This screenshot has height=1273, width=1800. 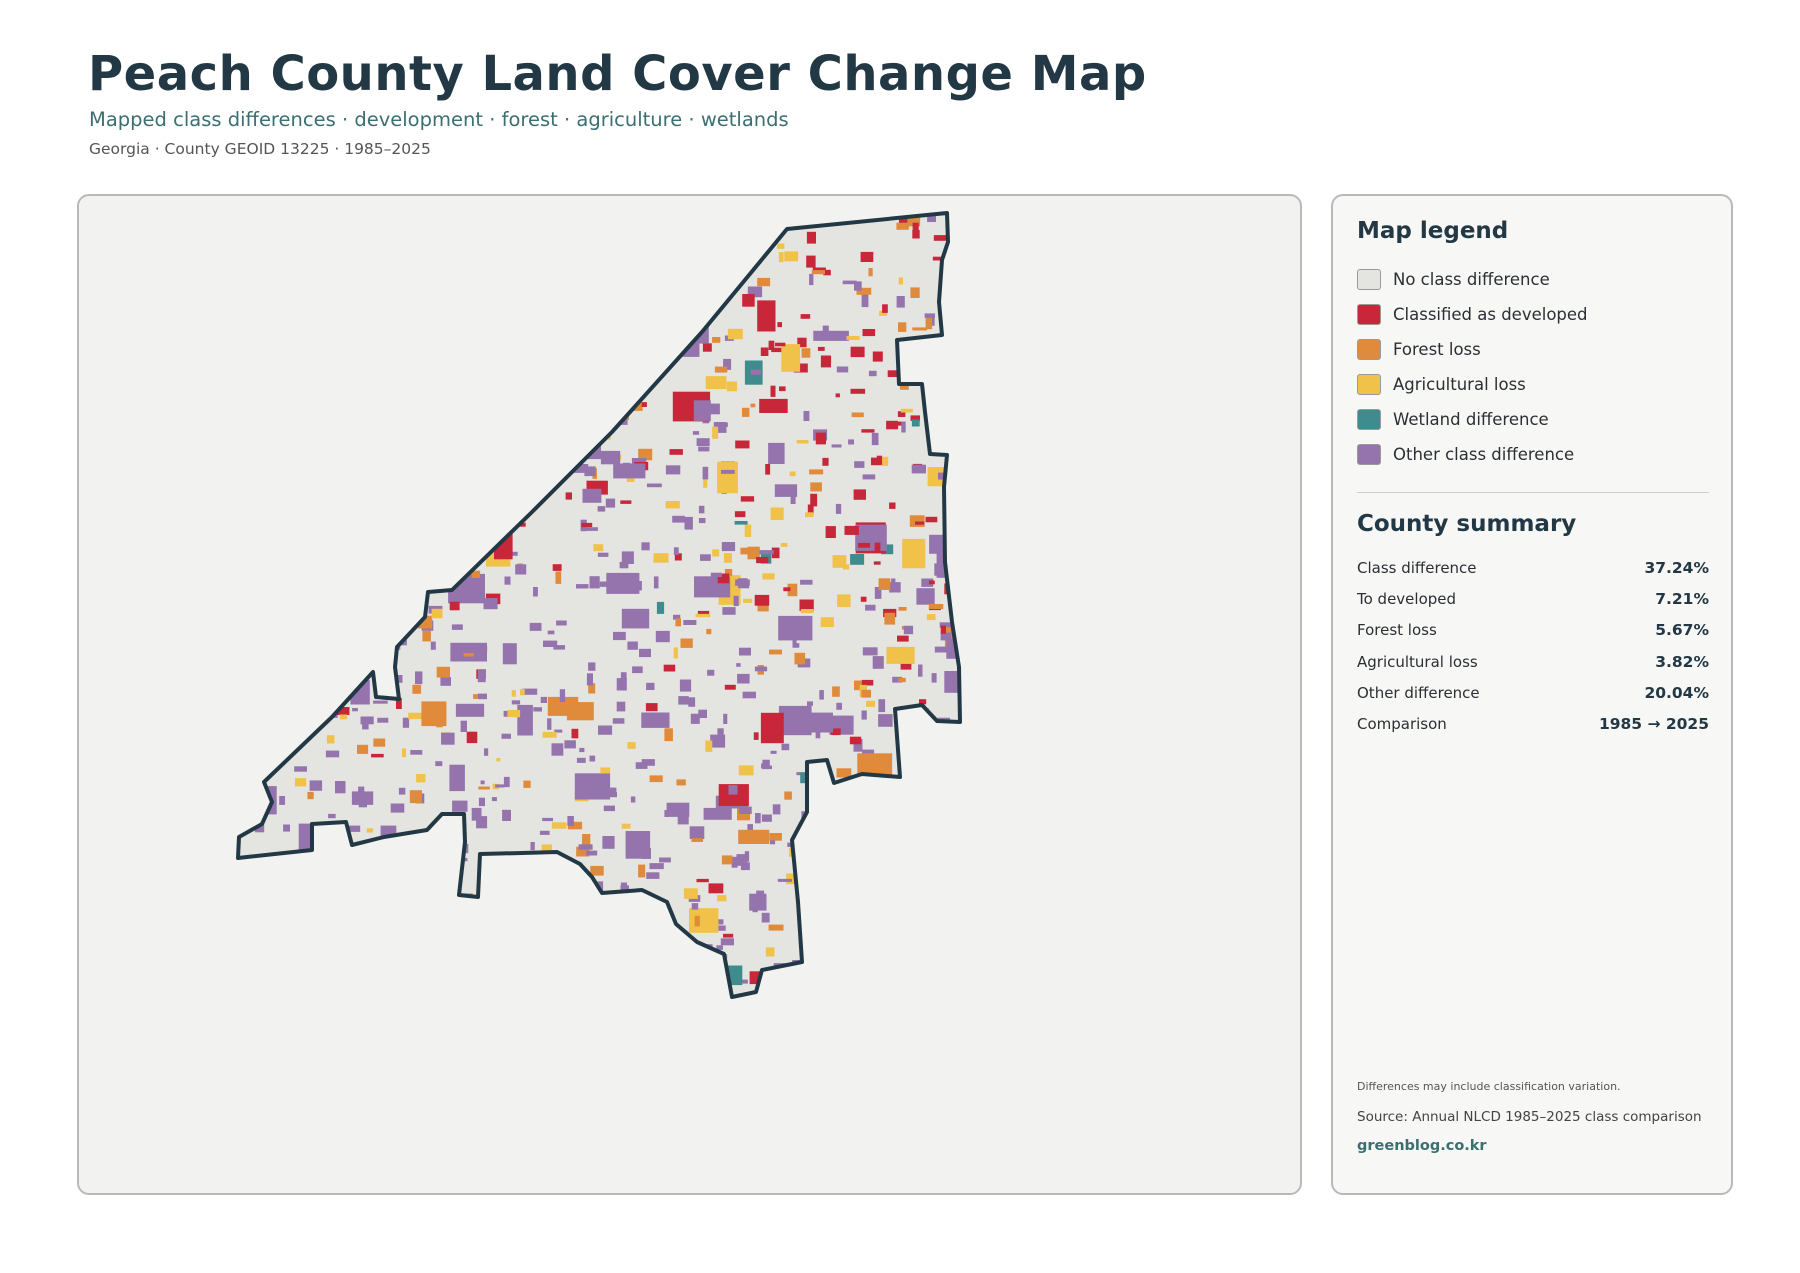 I want to click on credit-link: greenblog.co.kr, so click(x=1422, y=1146).